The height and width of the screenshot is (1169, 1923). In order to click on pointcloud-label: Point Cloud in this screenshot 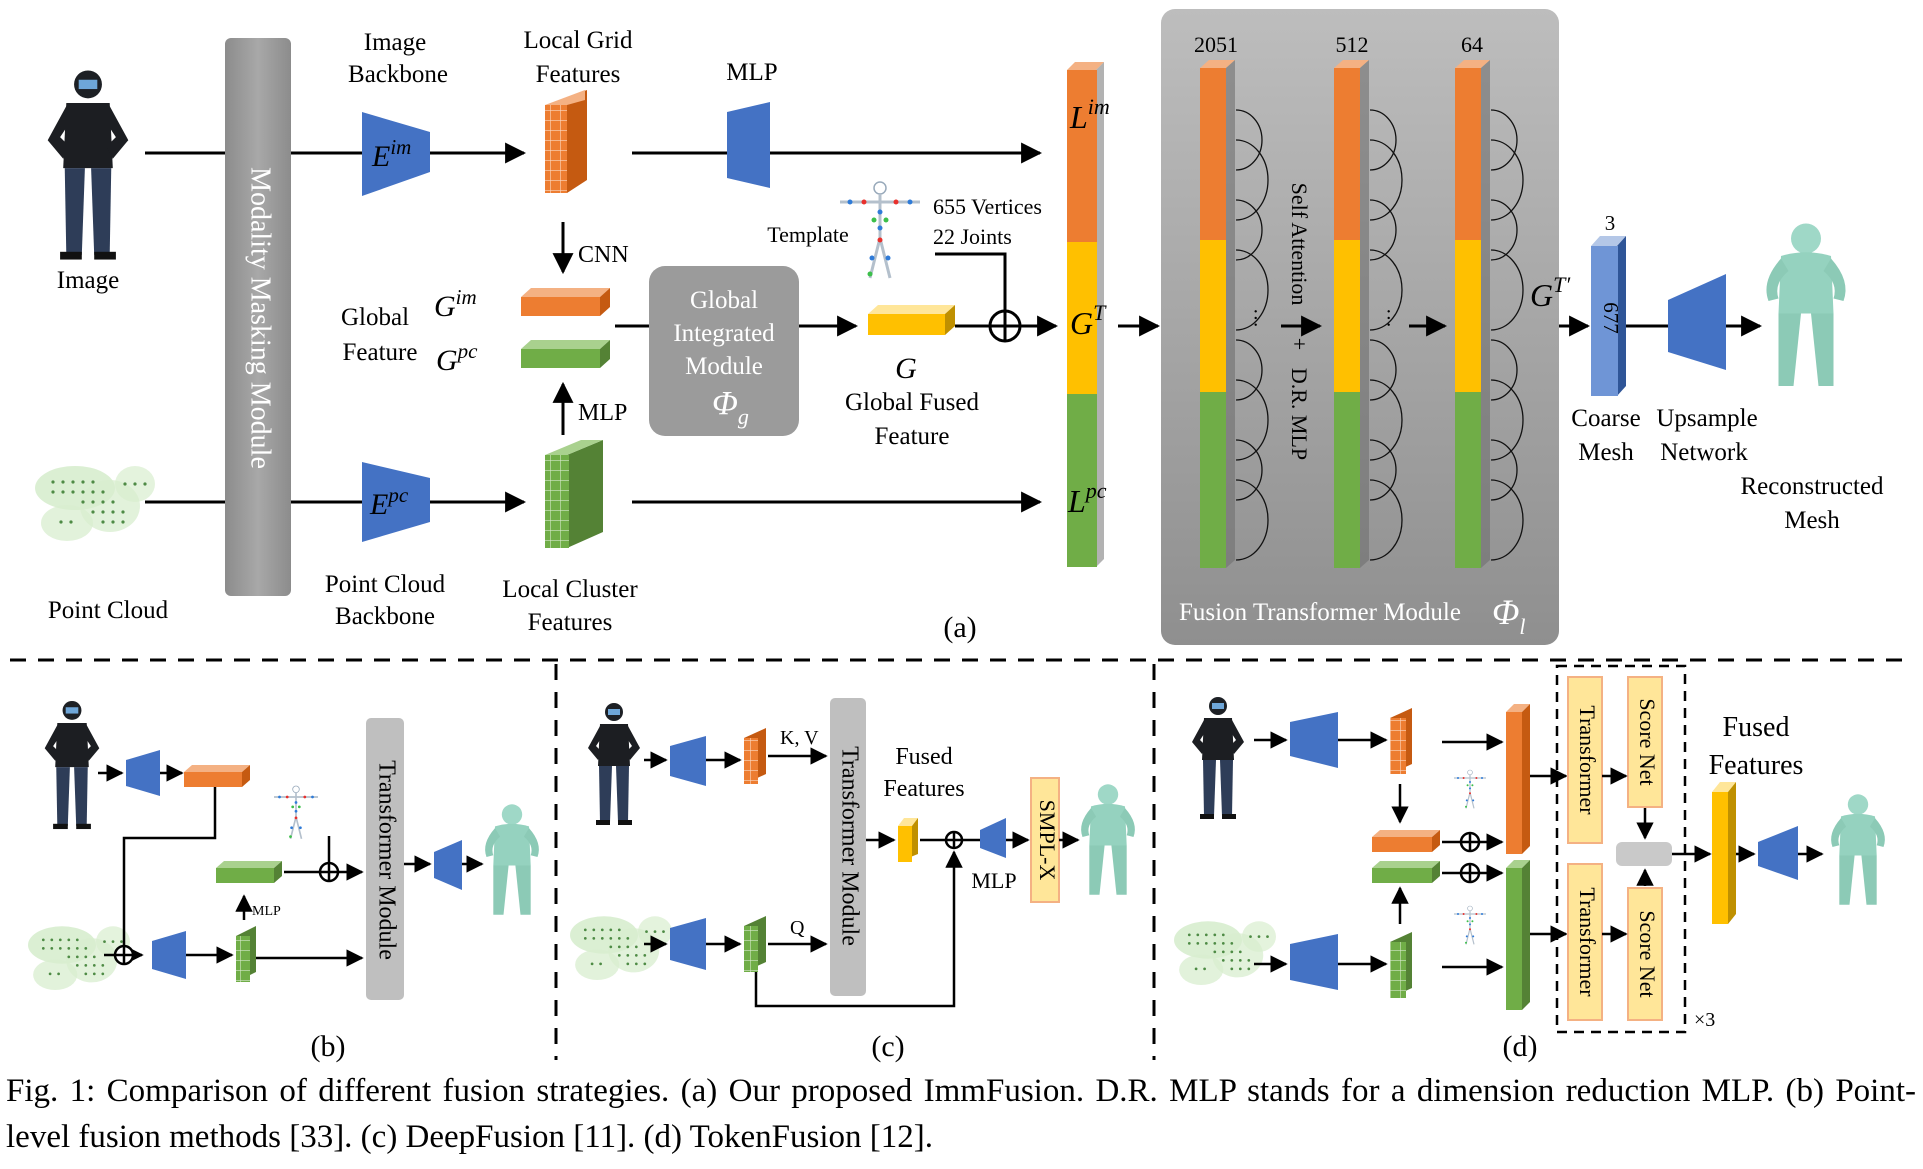, I will do `click(108, 610)`.